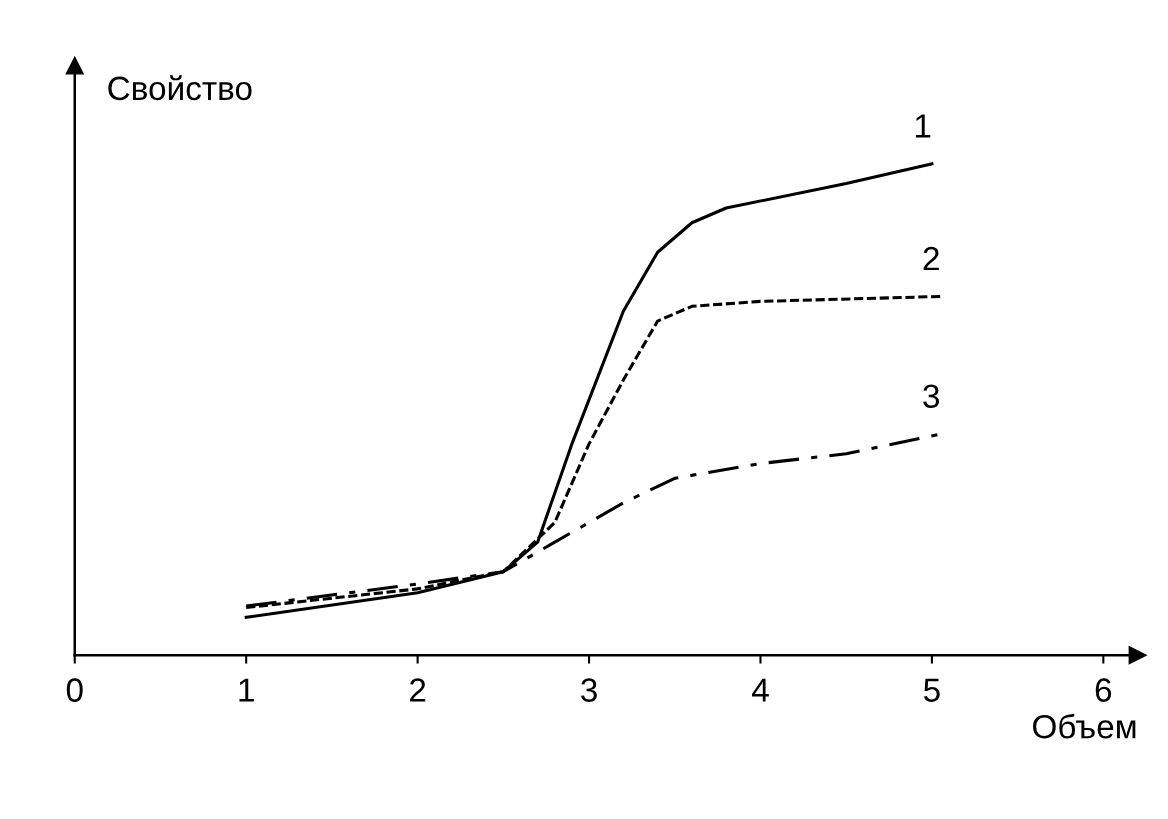 The image size is (1168, 819). I want to click on x-tick-label: 4, so click(760, 690).